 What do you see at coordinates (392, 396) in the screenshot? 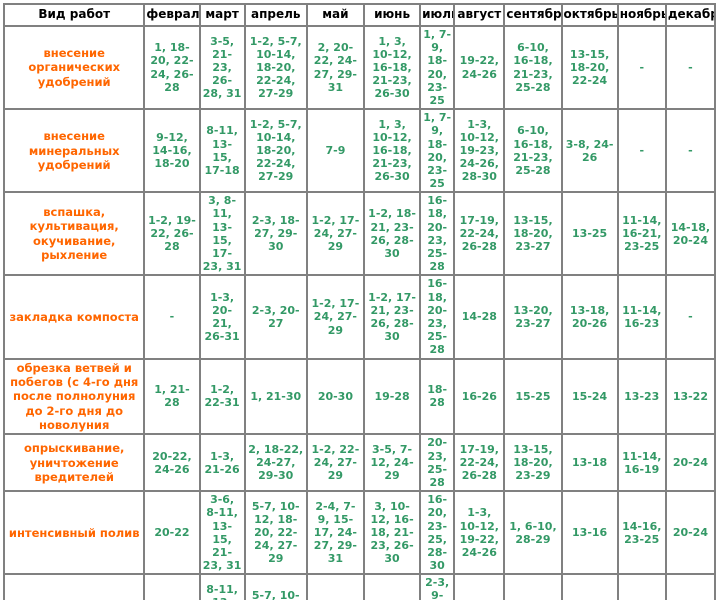
I see `calendar-cell: 19-28` at bounding box center [392, 396].